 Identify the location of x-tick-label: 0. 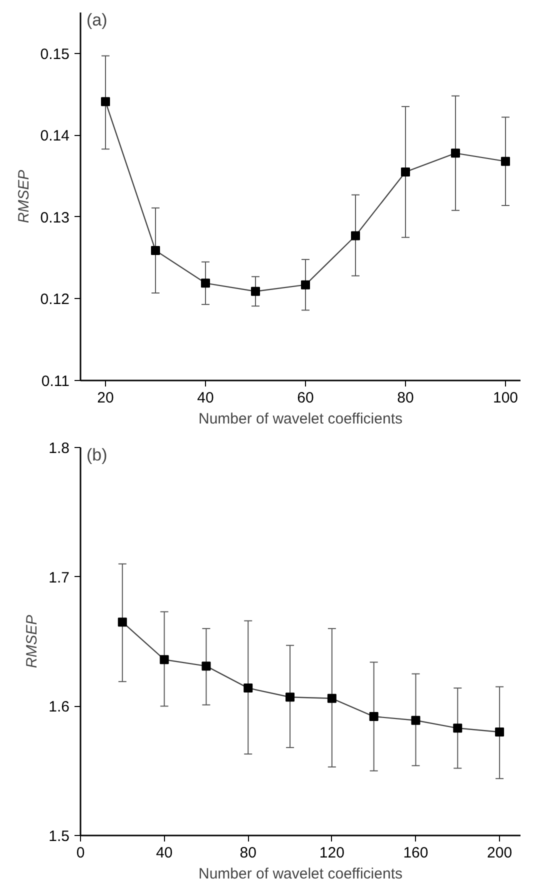
(80, 853).